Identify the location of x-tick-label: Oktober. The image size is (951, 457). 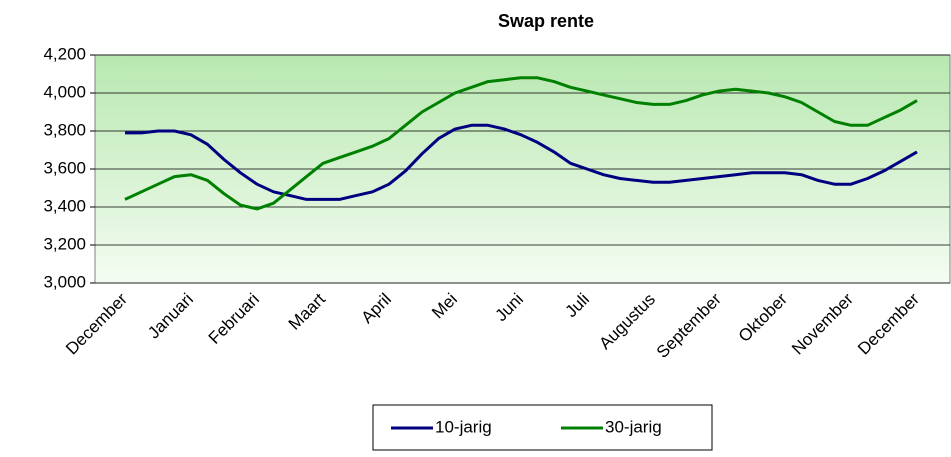
(763, 317).